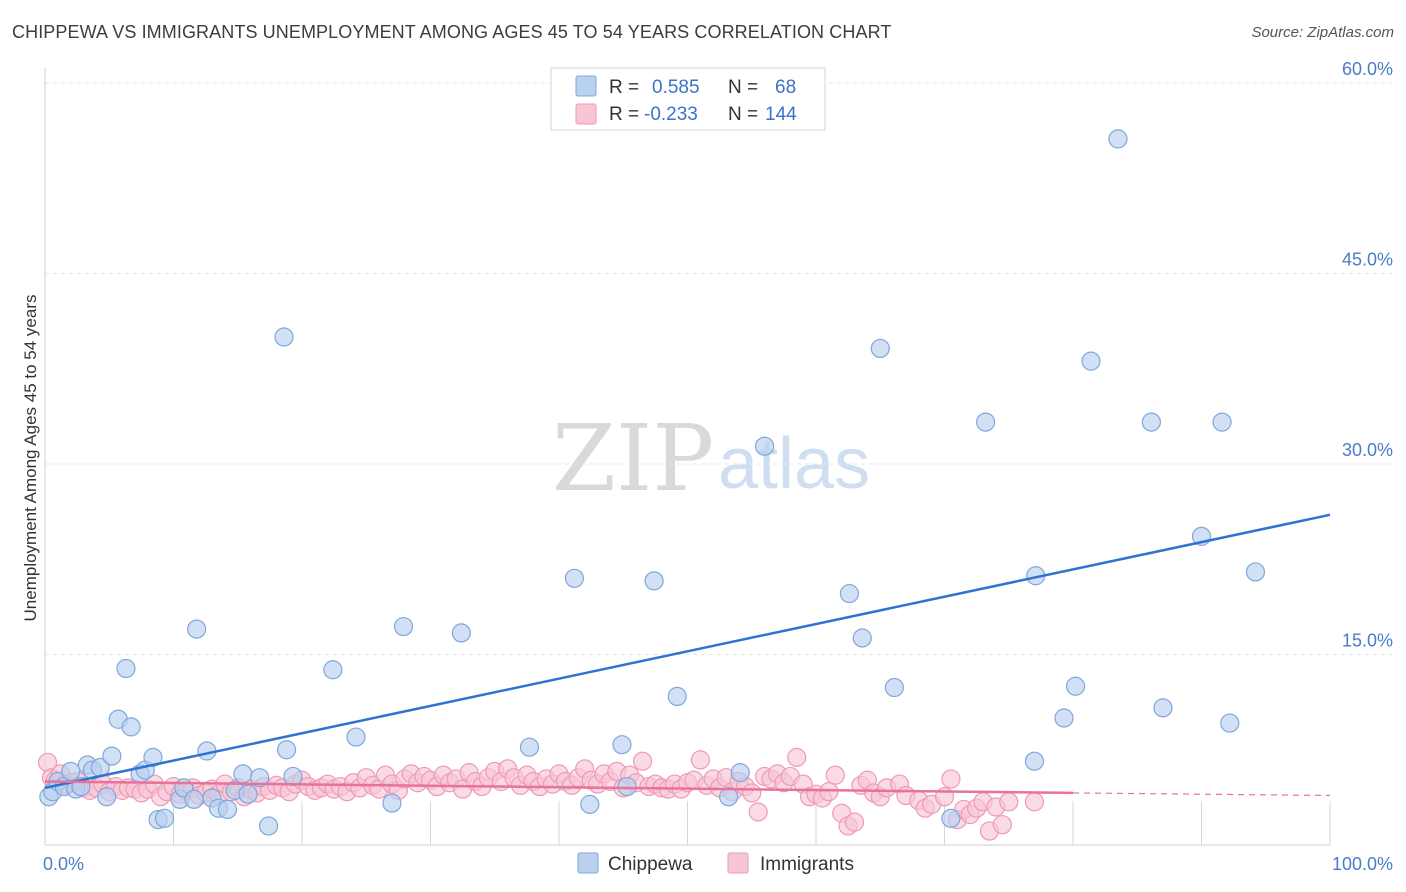  I want to click on chippewa-r-value: 0.585, so click(676, 87).